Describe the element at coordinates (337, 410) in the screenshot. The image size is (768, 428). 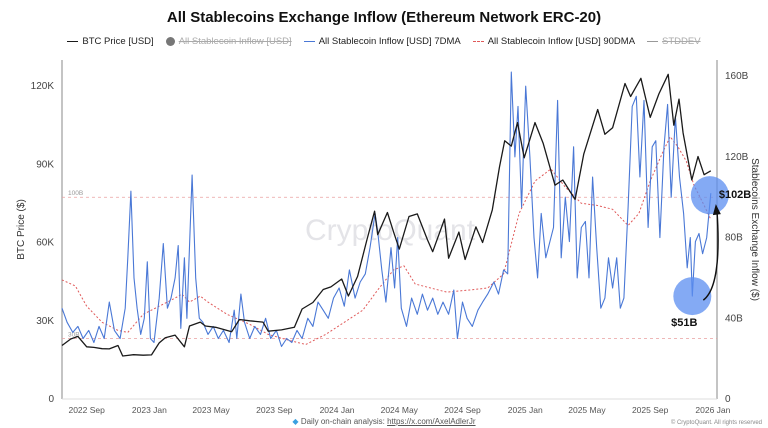
I see `x-tick-label: 2024 Jan` at that location.